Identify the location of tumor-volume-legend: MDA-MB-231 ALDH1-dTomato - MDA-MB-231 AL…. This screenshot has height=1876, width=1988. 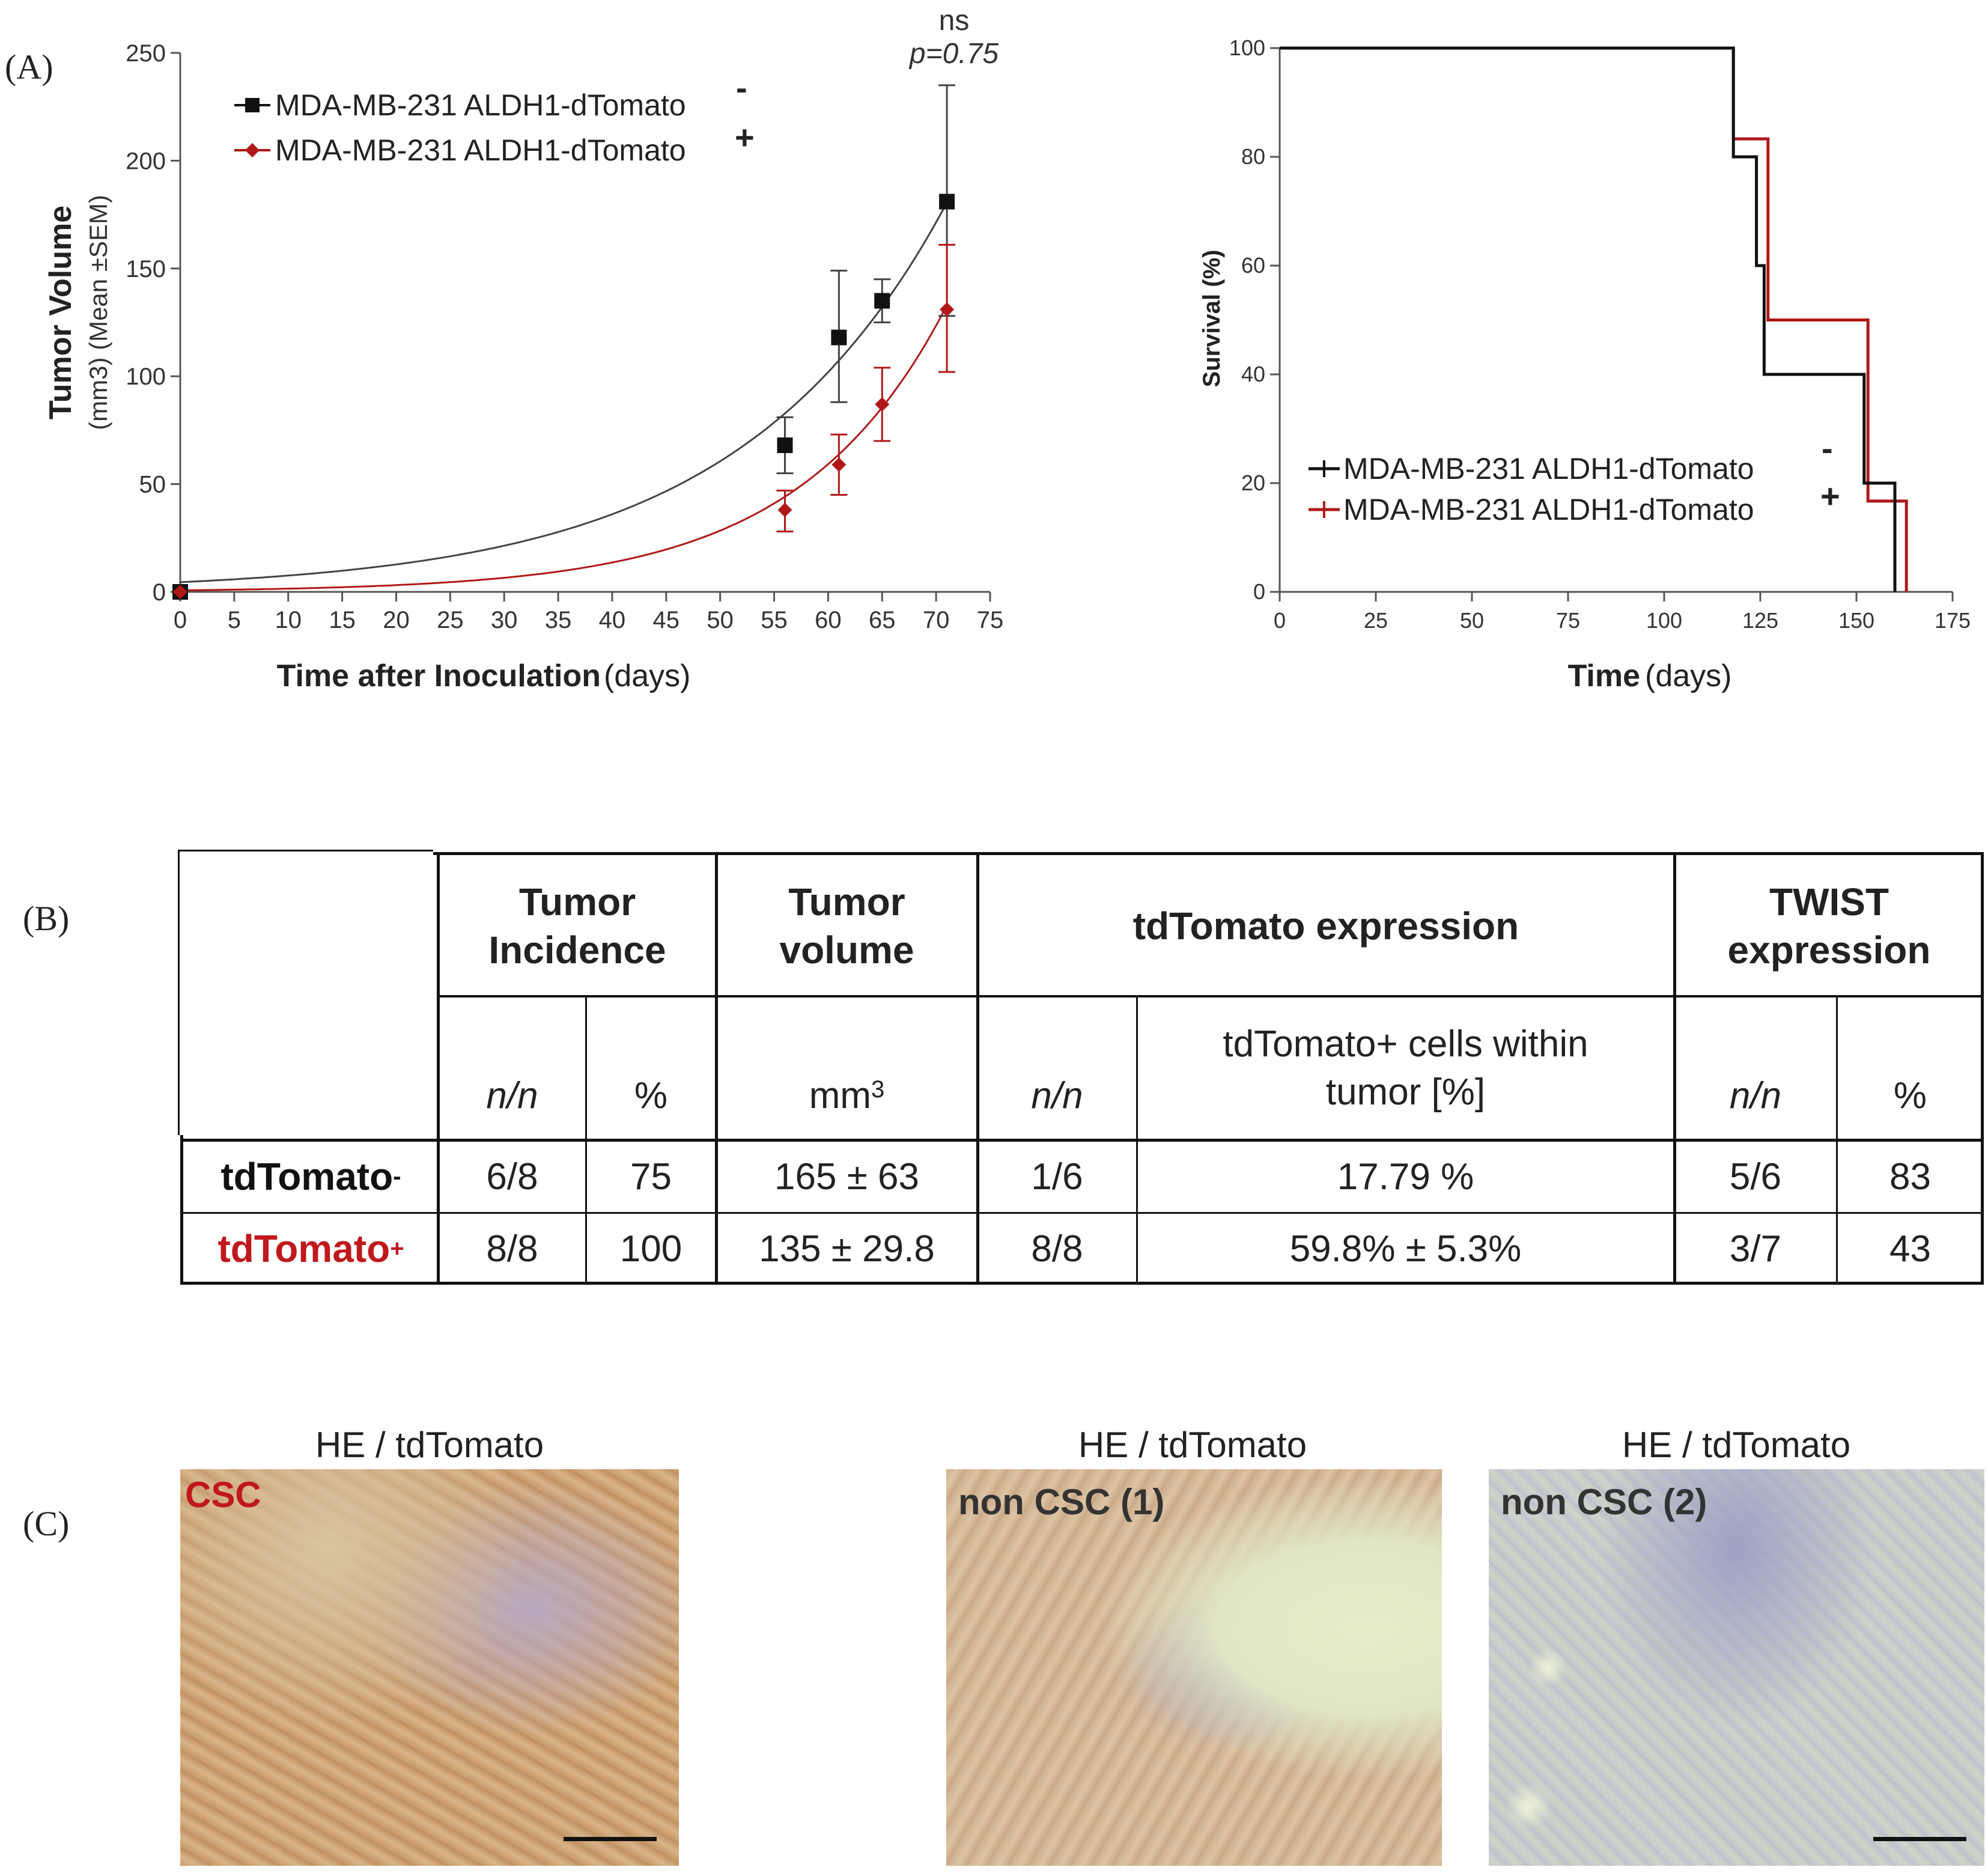
(494, 118).